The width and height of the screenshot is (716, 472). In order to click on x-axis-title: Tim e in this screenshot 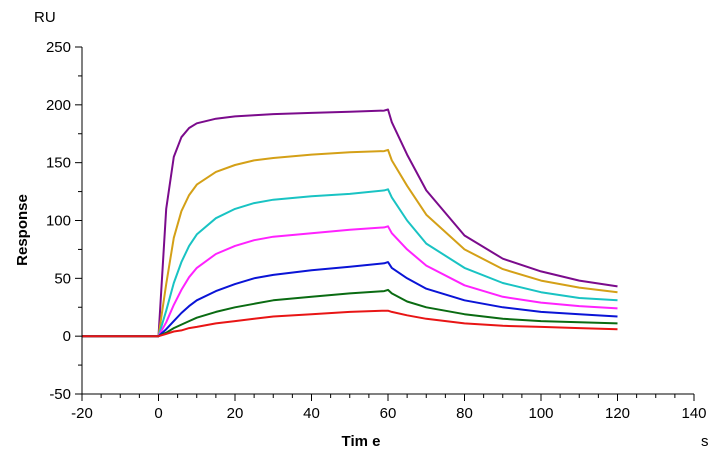, I will do `click(361, 441)`.